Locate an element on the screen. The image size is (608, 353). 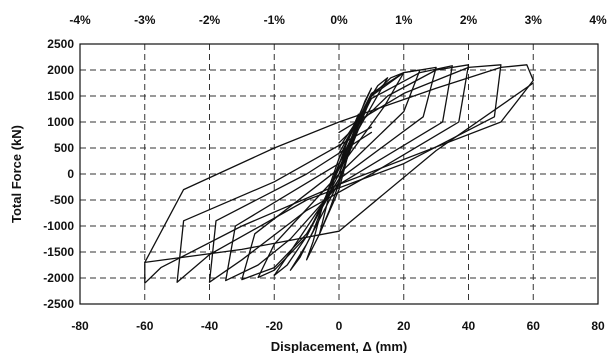
y-tick-label-7: 1000 is located at coordinates (60, 122).